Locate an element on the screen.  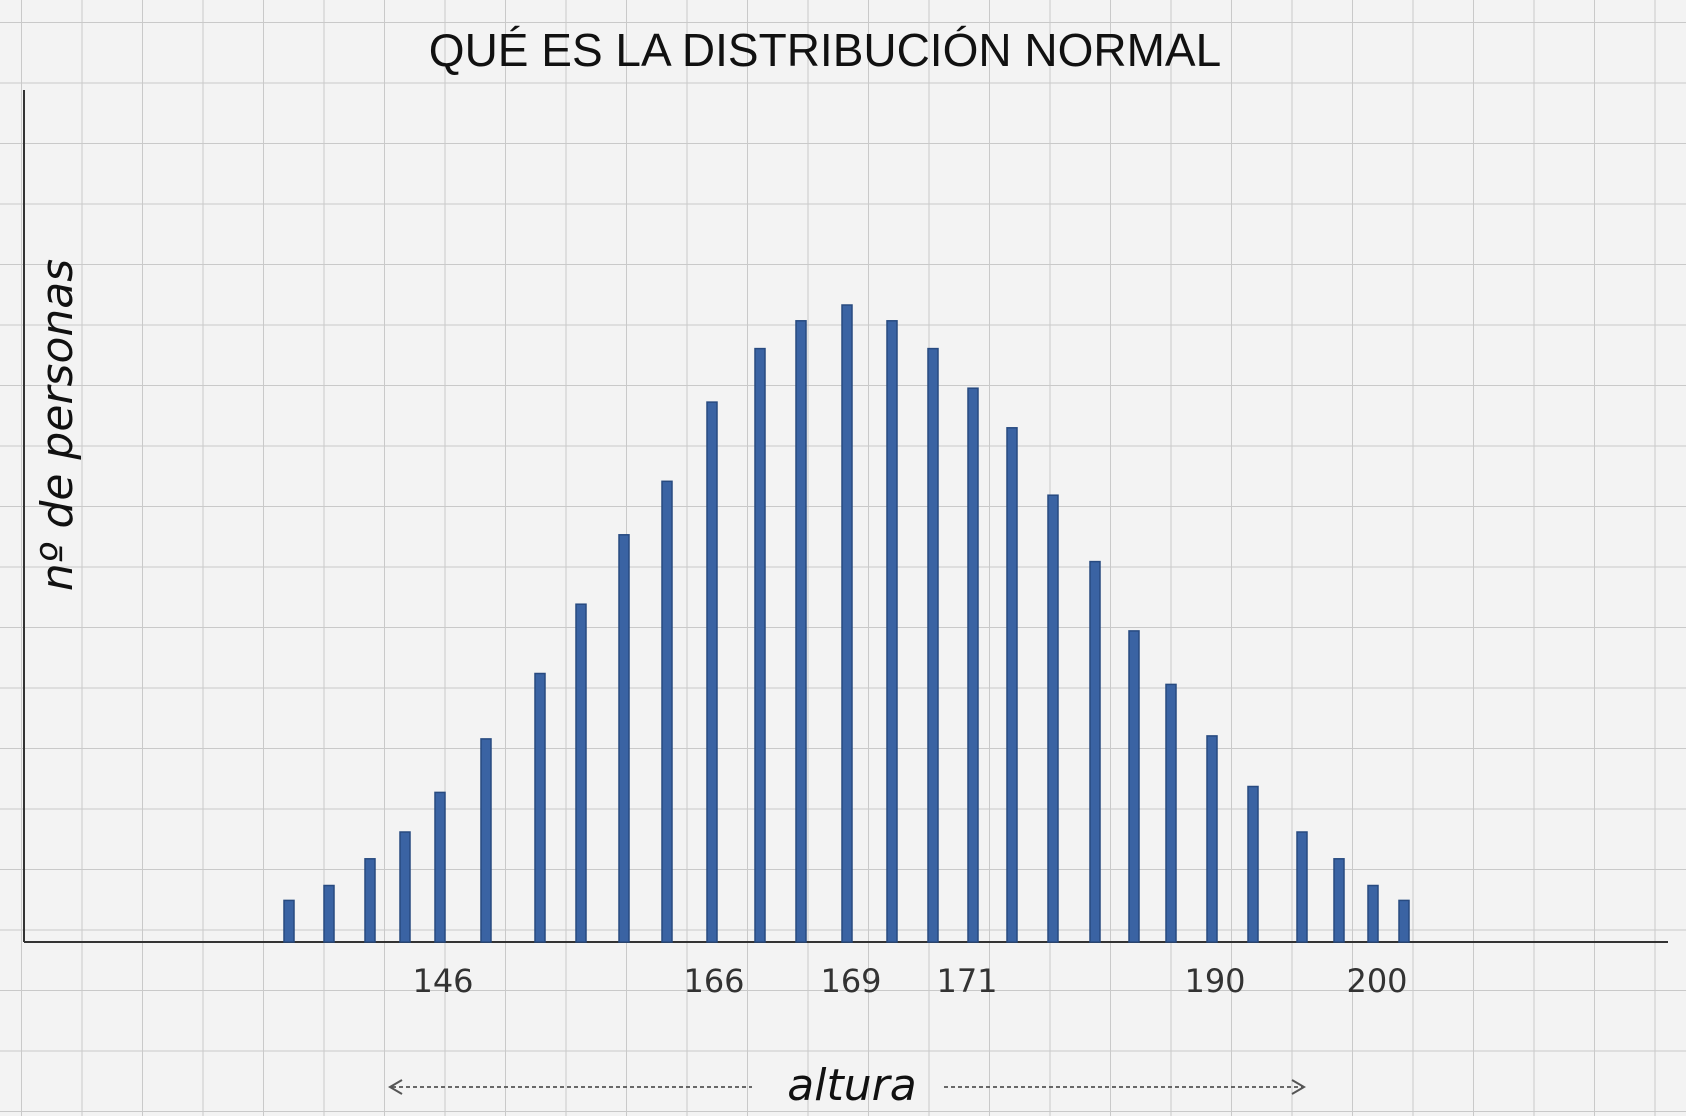
x-tick-label: 190 is located at coordinates (1214, 981).